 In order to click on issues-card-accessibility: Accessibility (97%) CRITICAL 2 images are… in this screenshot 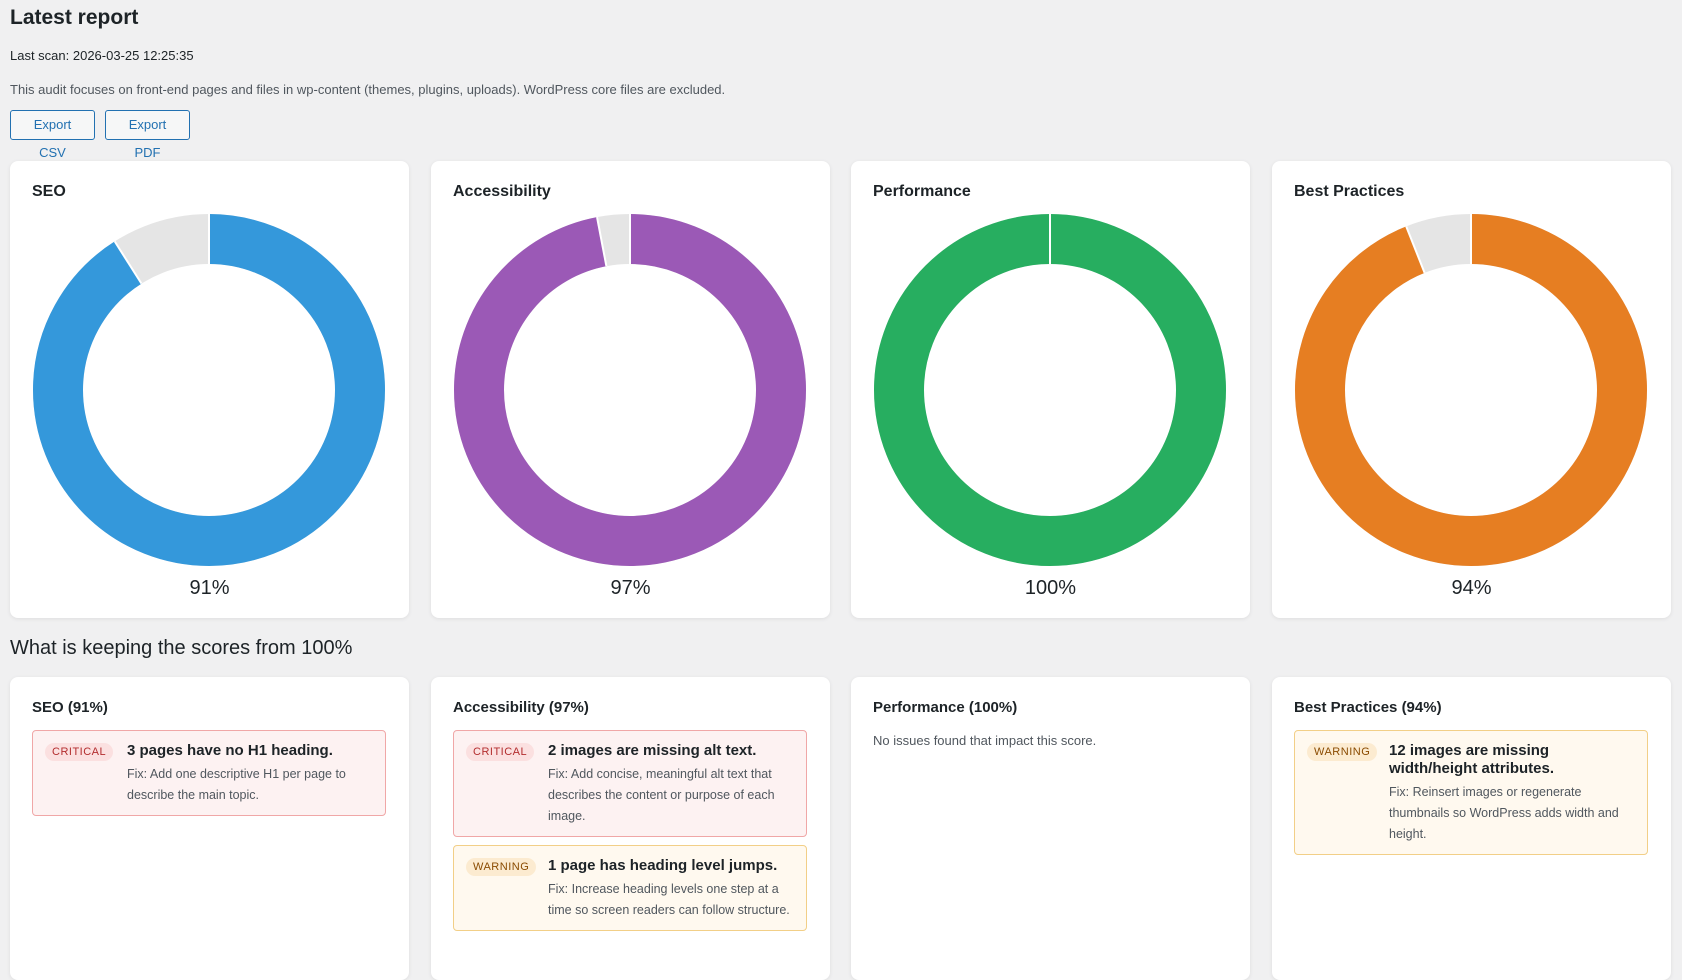, I will do `click(630, 828)`.